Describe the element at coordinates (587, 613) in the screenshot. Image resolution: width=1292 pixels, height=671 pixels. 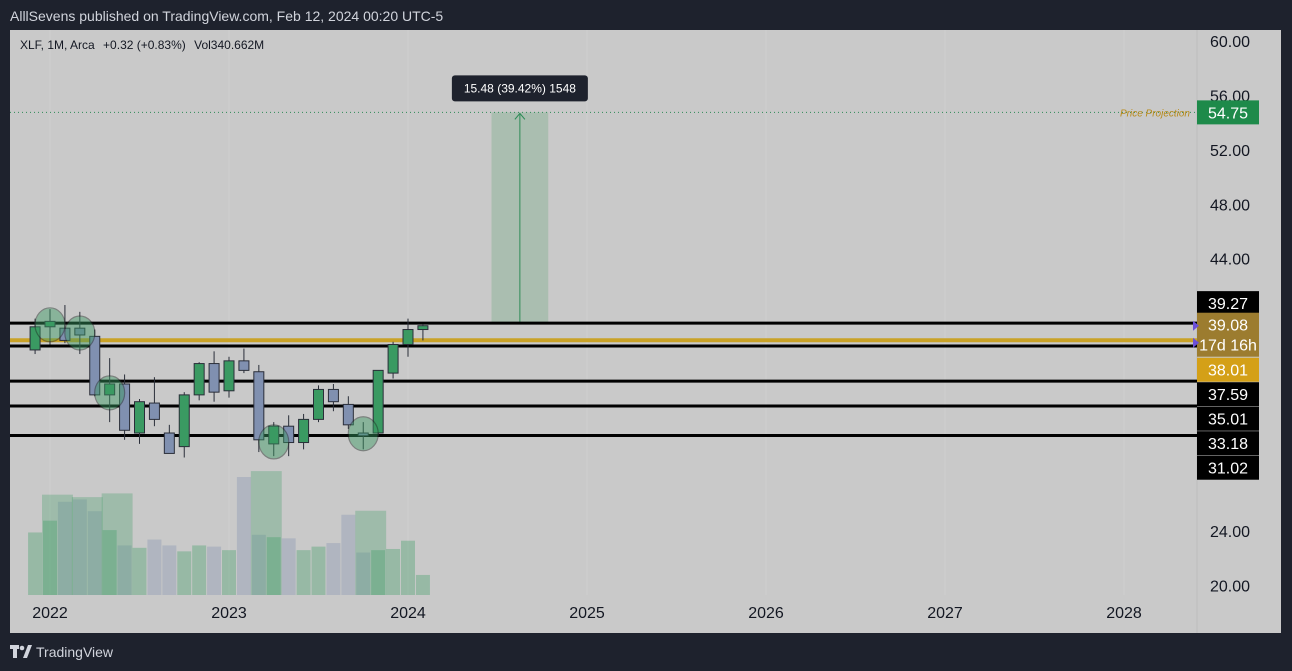
I see `x-tick-label: 2025` at that location.